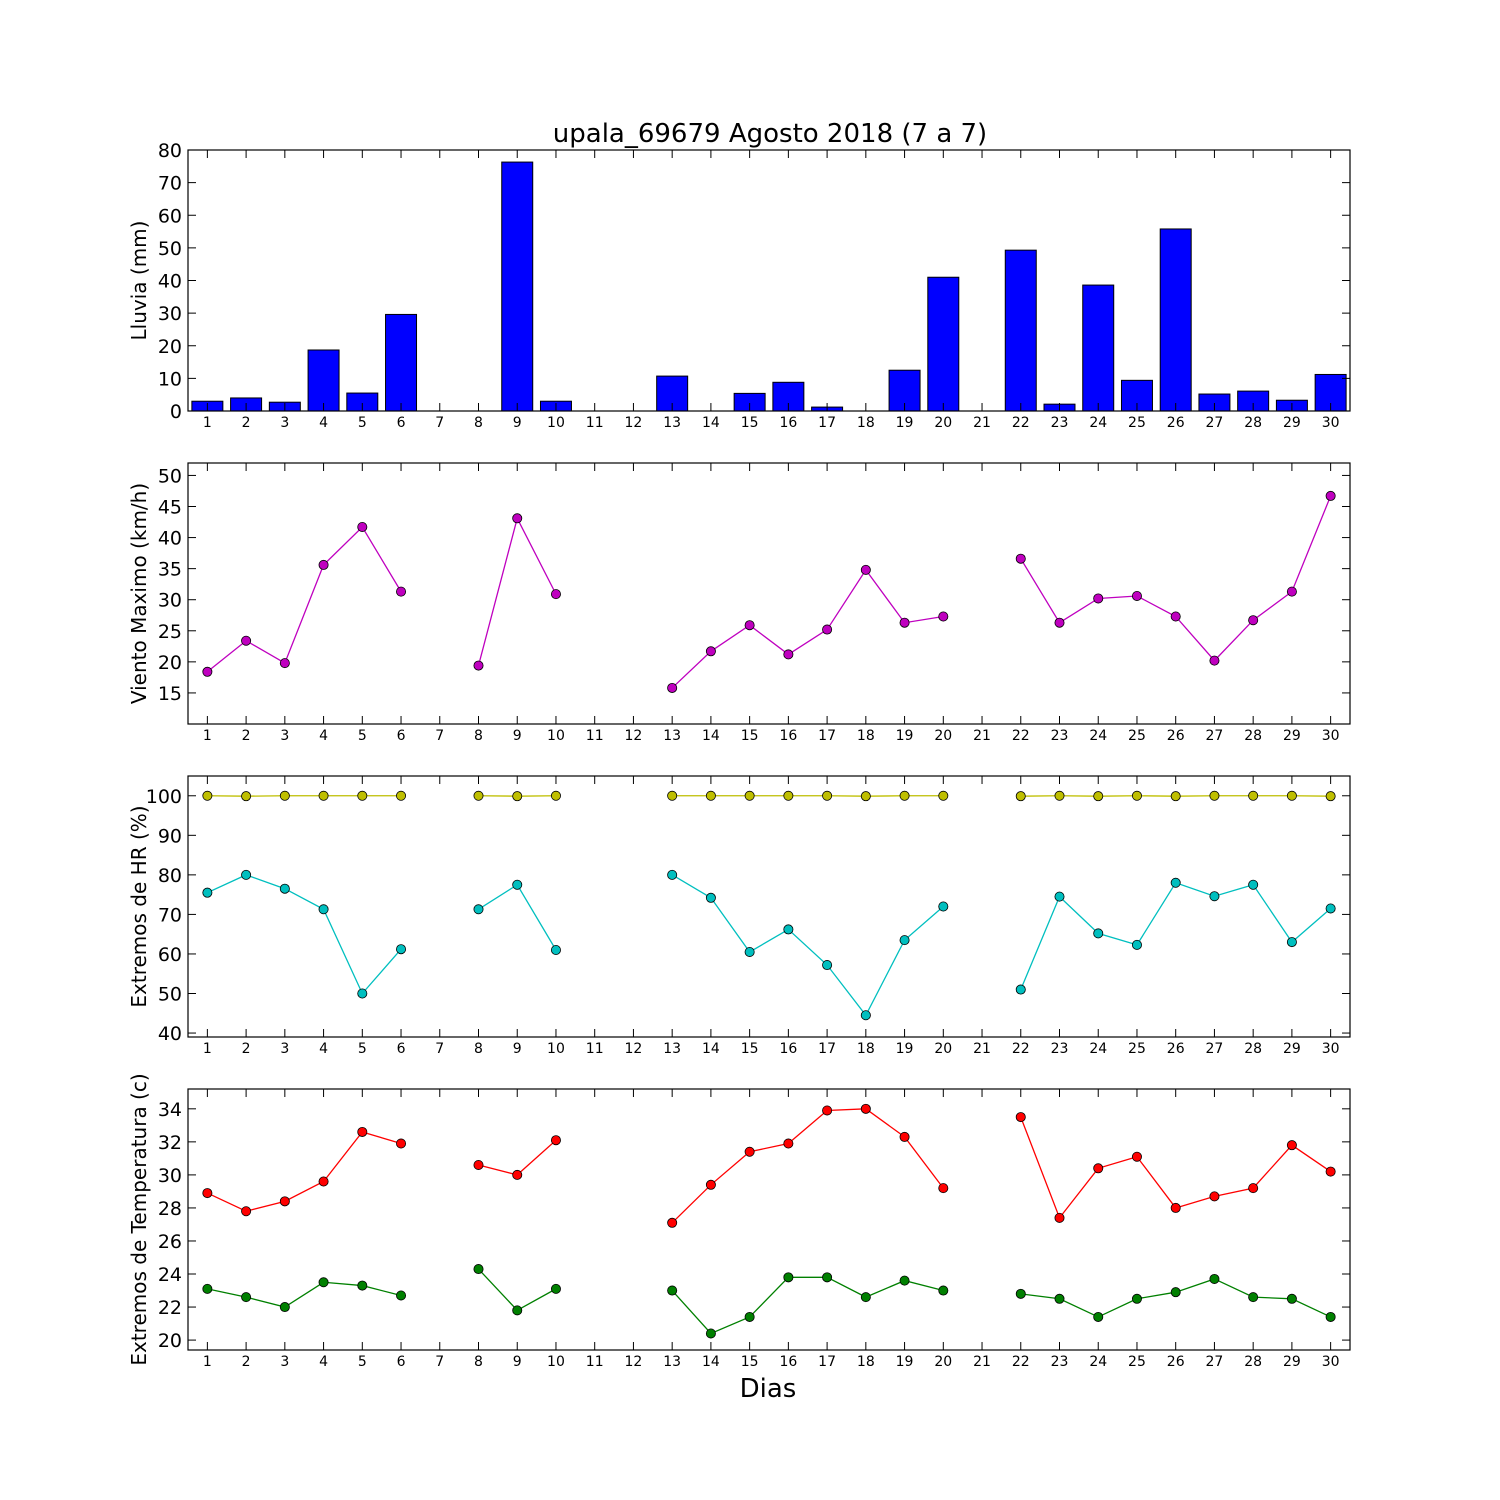  I want to click on y-tick-label: 30, so click(170, 314).